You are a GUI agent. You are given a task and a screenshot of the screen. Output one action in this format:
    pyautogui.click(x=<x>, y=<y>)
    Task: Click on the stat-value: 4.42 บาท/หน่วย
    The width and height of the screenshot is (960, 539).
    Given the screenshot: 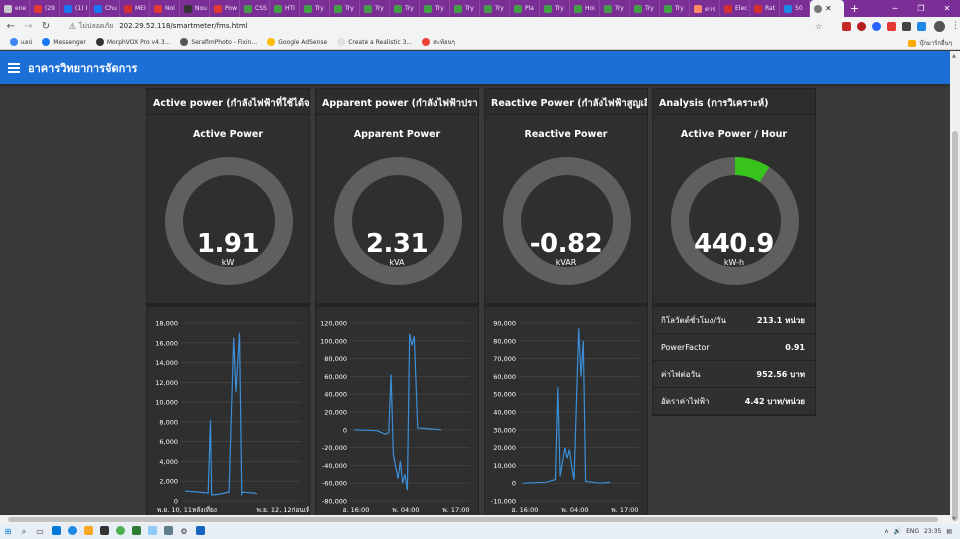 What is the action you would take?
    pyautogui.click(x=774, y=401)
    